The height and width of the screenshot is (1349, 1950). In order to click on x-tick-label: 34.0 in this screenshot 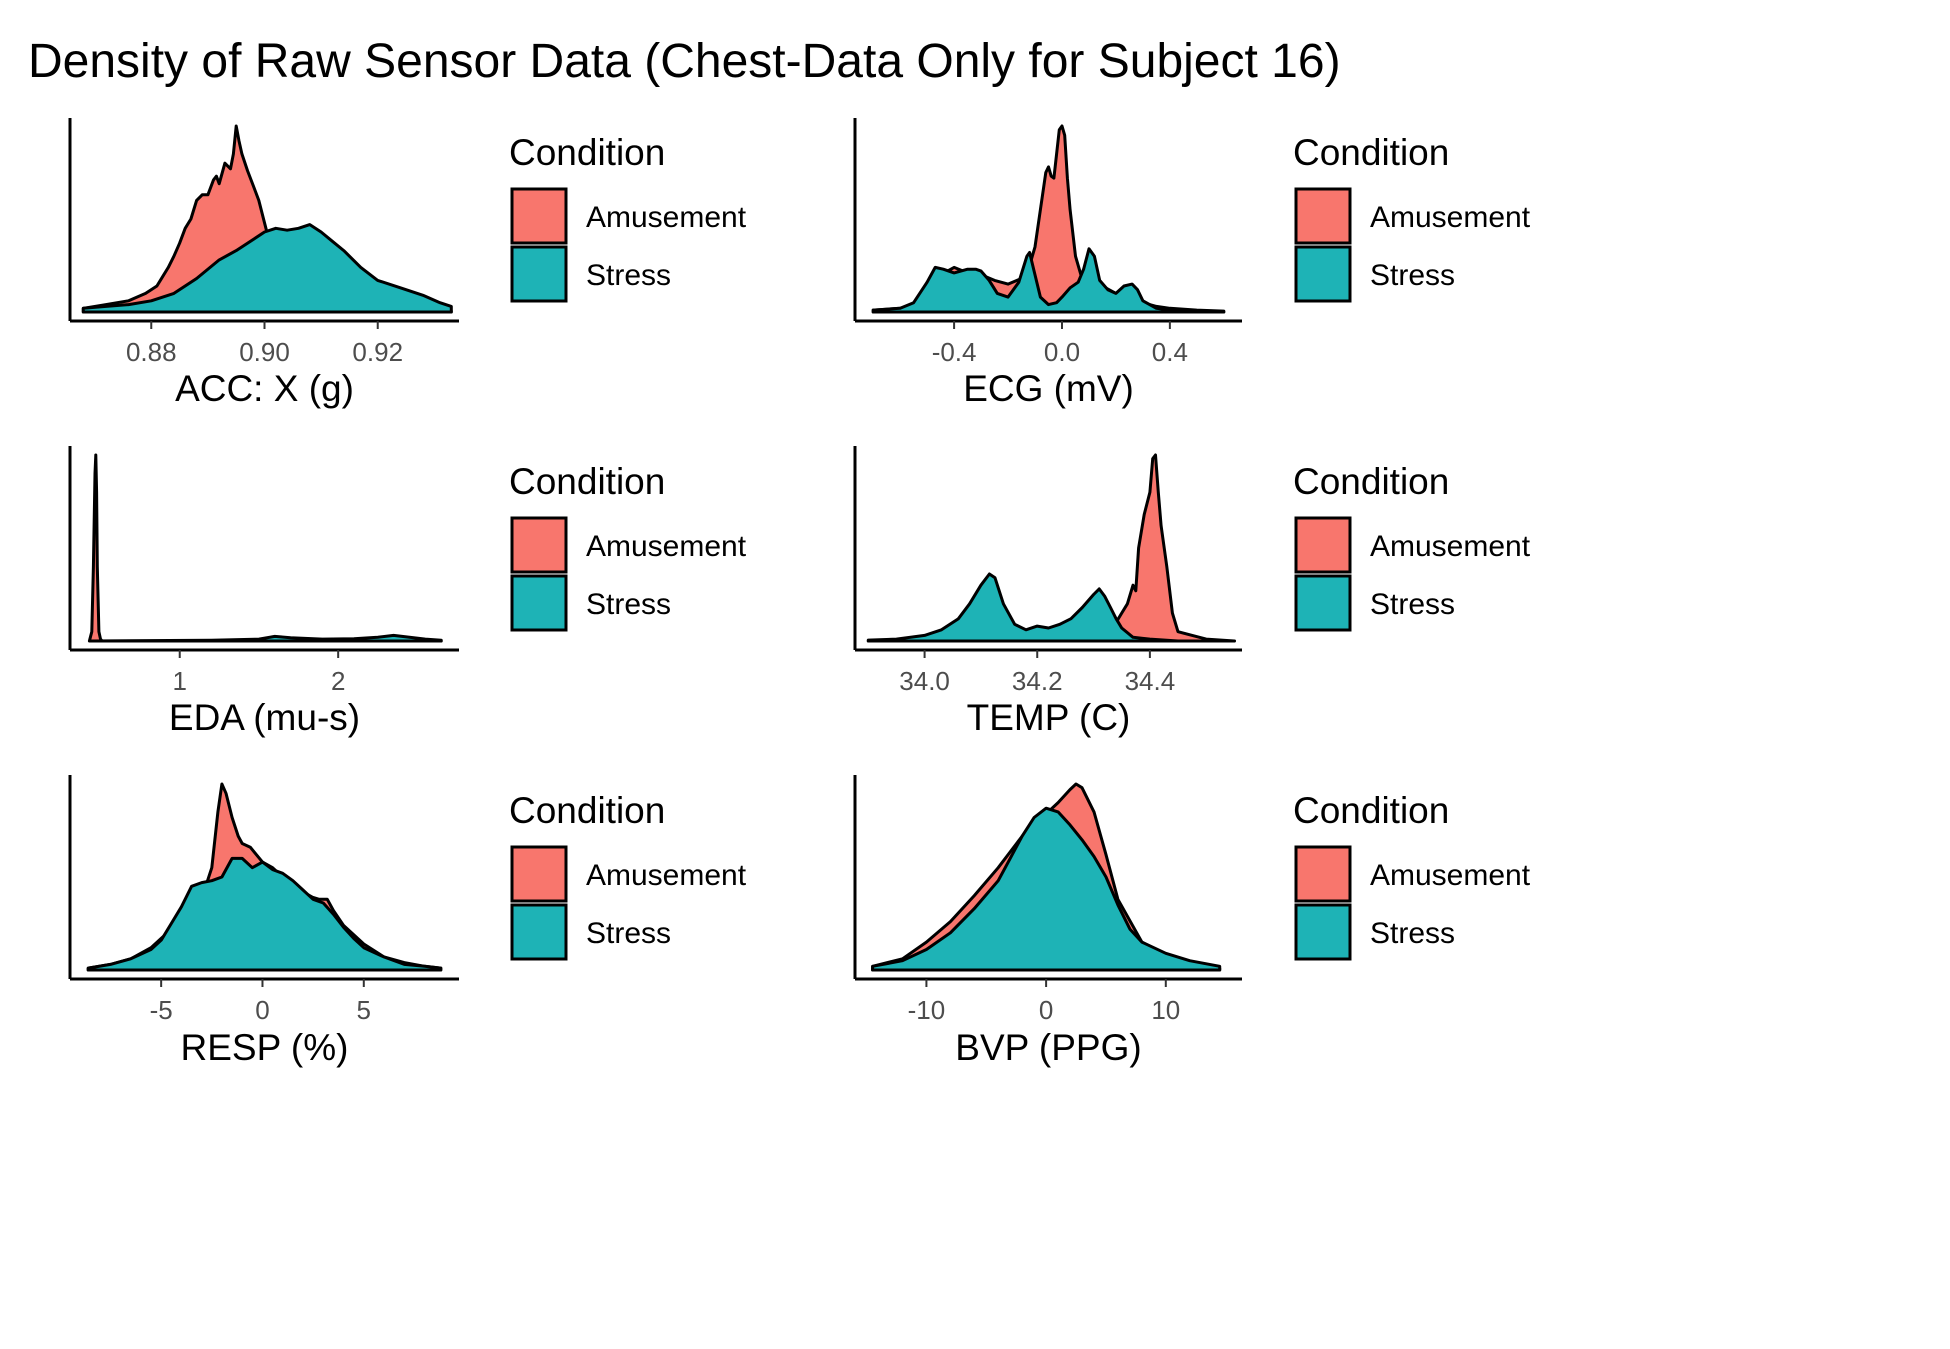, I will do `click(924, 681)`.